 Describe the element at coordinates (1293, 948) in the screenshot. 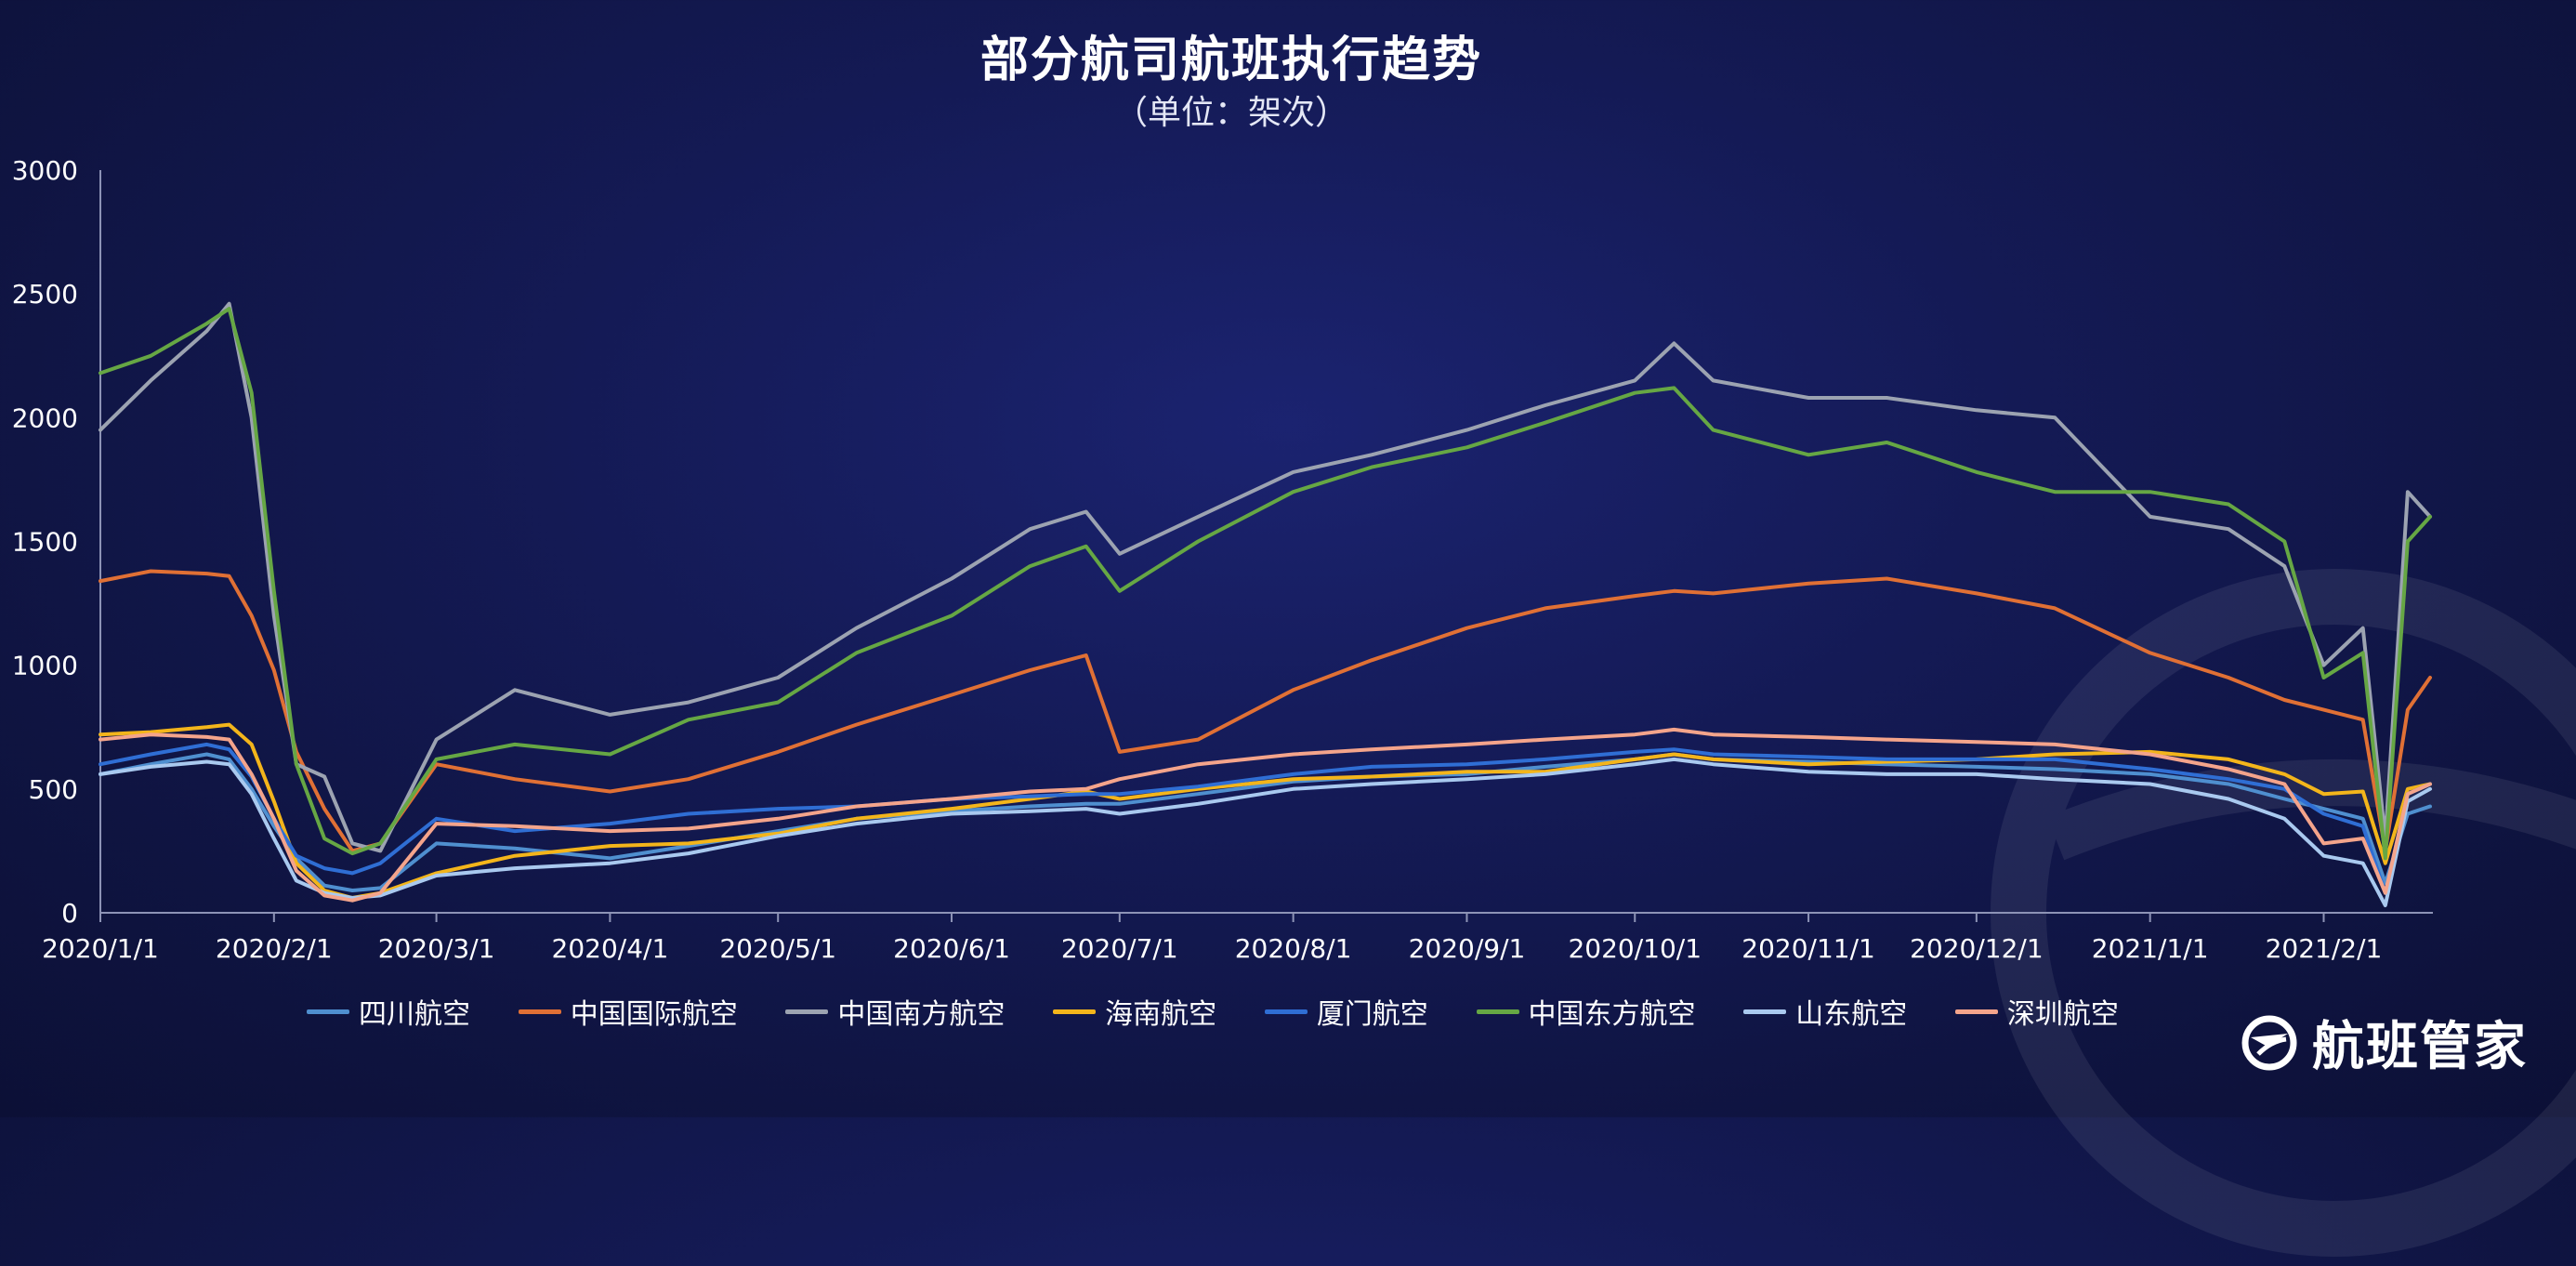

I see `x-tick-label: 2020/8/1` at that location.